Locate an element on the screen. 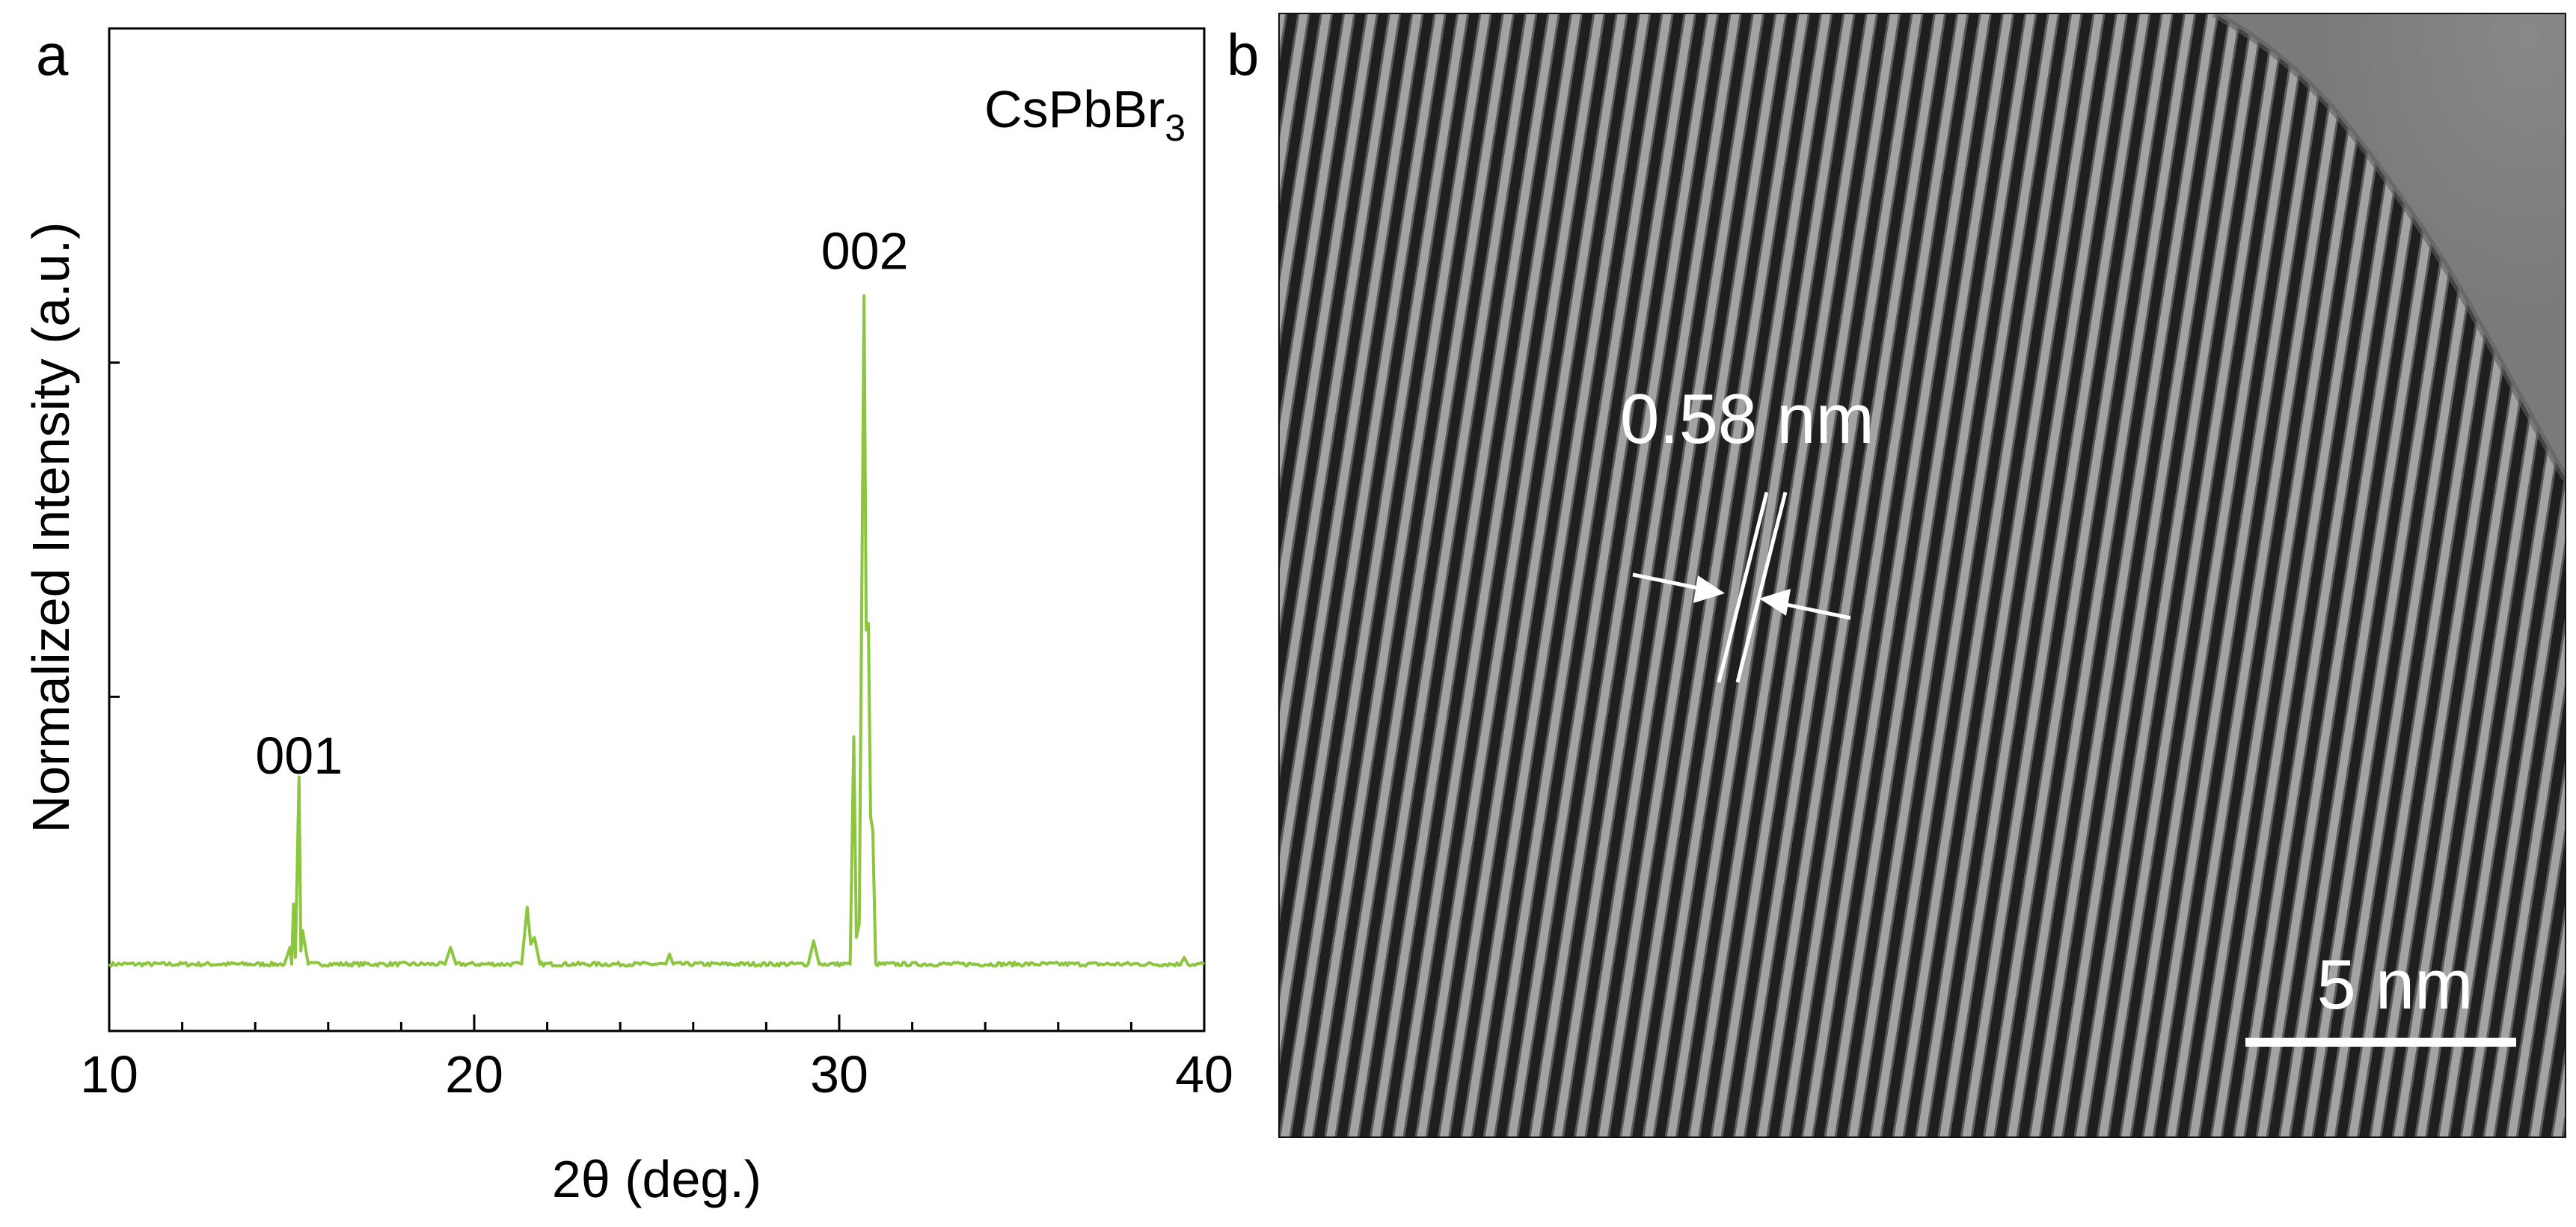  scale-bar-label: 5 nm is located at coordinates (2395, 984).